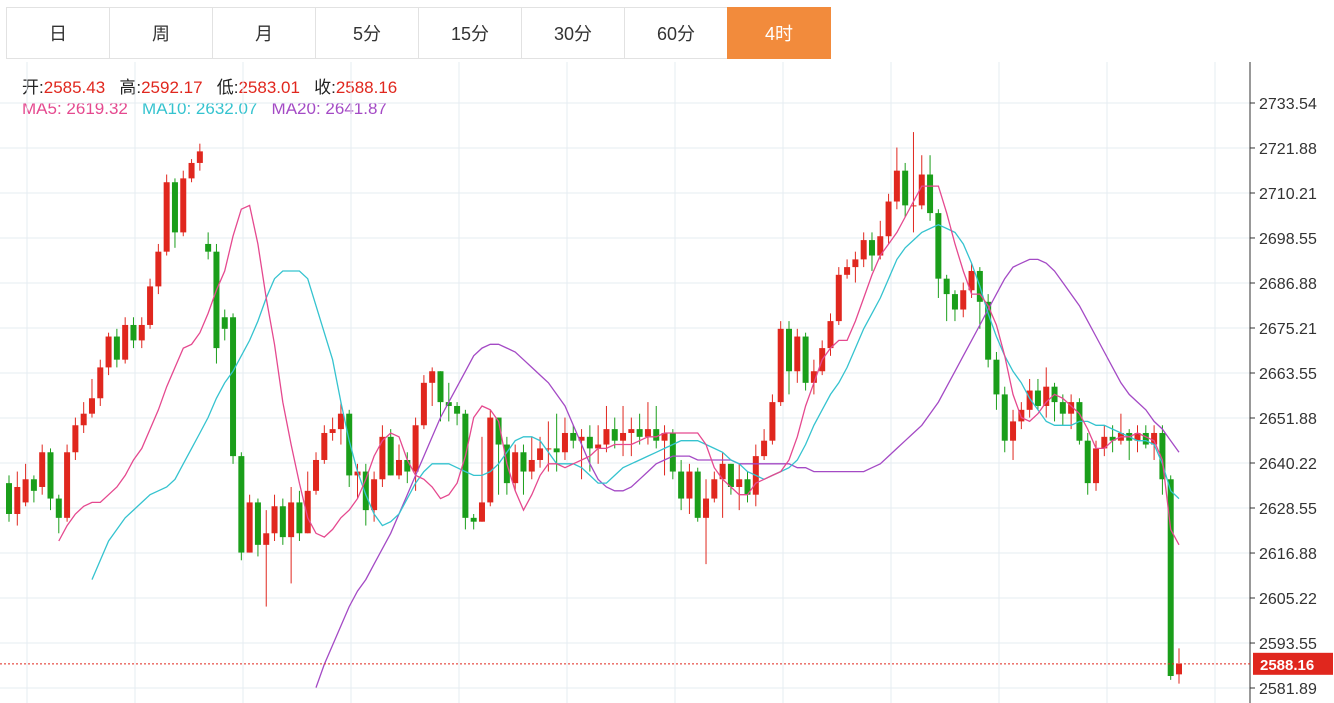  Describe the element at coordinates (264, 33) in the screenshot. I see `tab-month: 月` at that location.